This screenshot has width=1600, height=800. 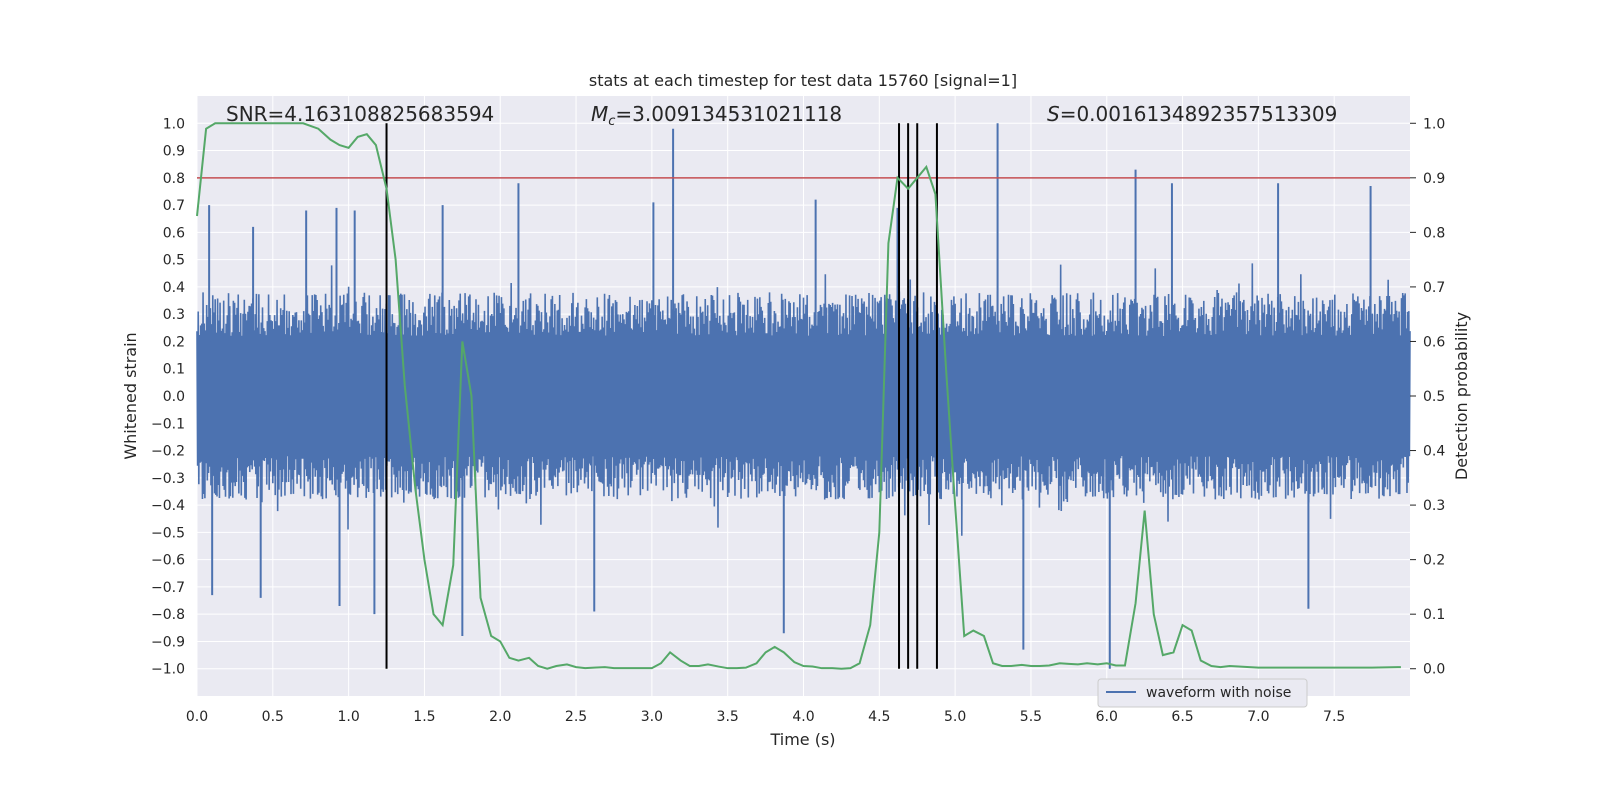 I want to click on x-tick-label: 3.0, so click(x=652, y=717).